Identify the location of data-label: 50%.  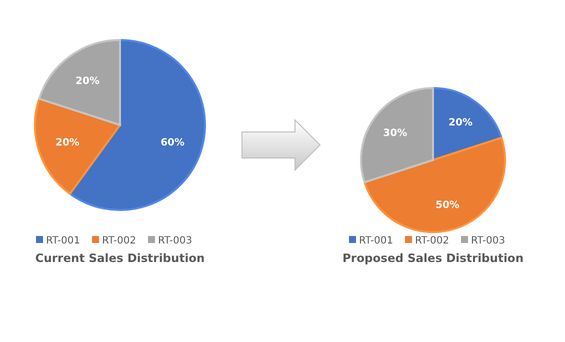
(447, 206).